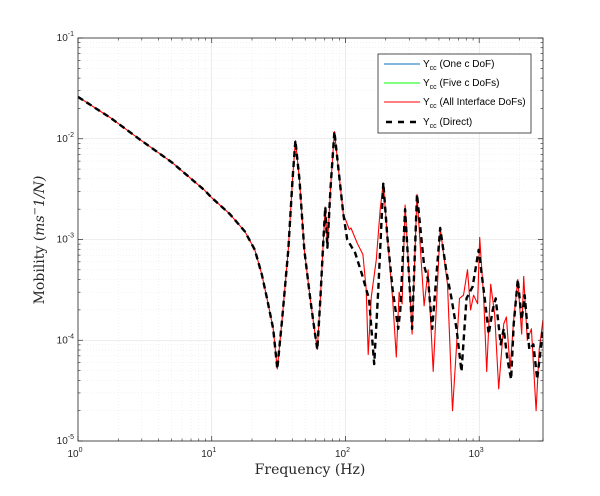  Describe the element at coordinates (348, 450) in the screenshot. I see `x-tick-label-exp: 2` at that location.